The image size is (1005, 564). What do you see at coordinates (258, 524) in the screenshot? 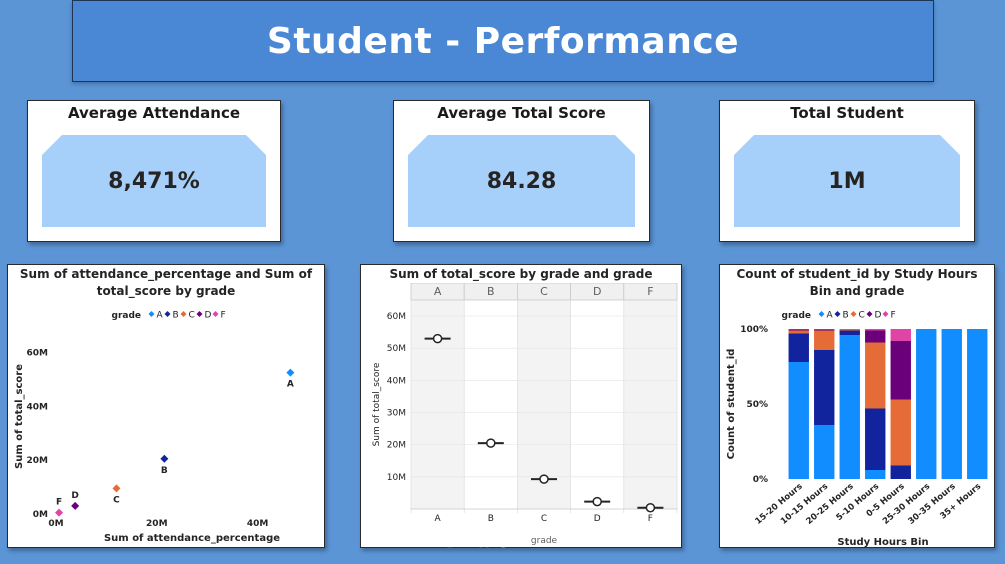
I see `x-tick-label: 40M` at bounding box center [258, 524].